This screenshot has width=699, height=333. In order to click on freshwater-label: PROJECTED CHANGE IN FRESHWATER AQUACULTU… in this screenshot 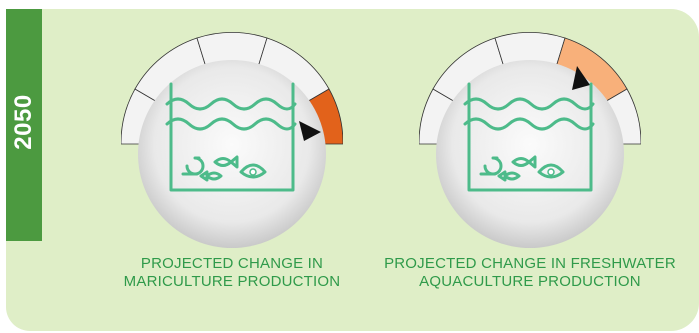, I will do `click(530, 273)`.